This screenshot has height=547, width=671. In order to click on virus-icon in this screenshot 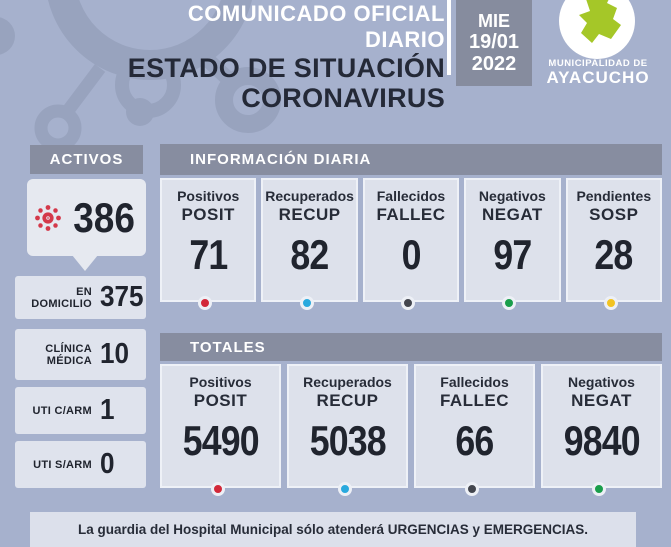, I will do `click(48, 217)`.